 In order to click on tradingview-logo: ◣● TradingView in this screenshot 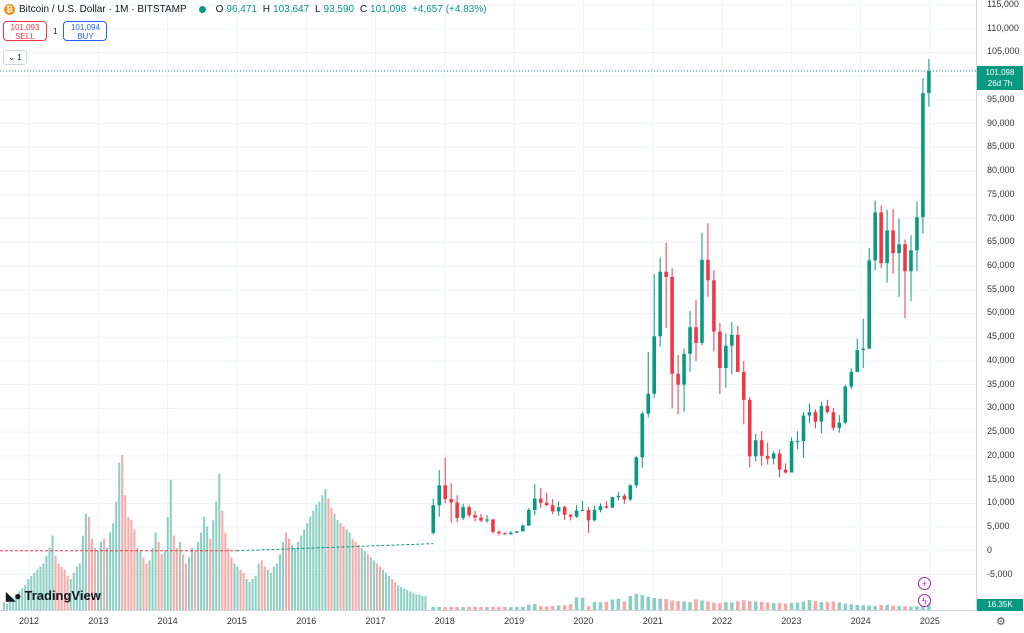, I will do `click(53, 595)`.